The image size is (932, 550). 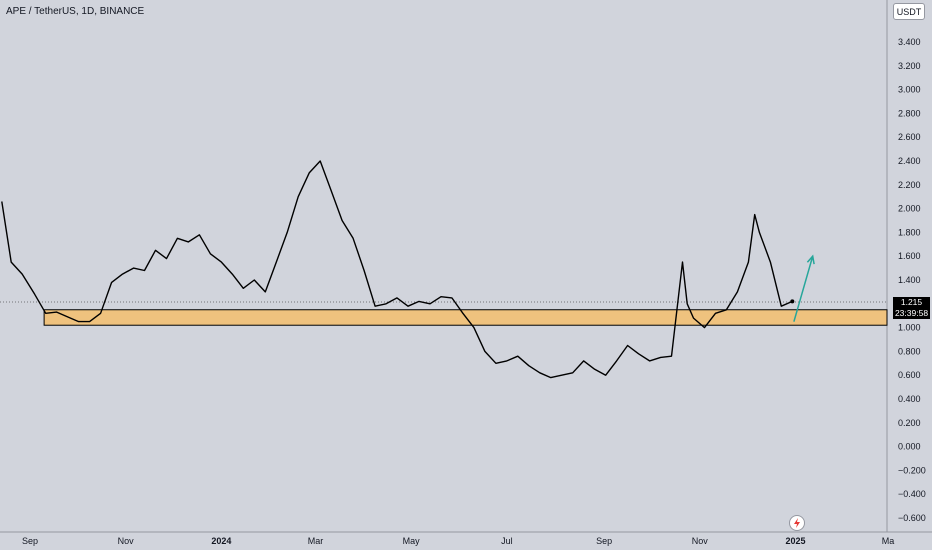 What do you see at coordinates (803, 288) in the screenshot?
I see `trend-arrow` at bounding box center [803, 288].